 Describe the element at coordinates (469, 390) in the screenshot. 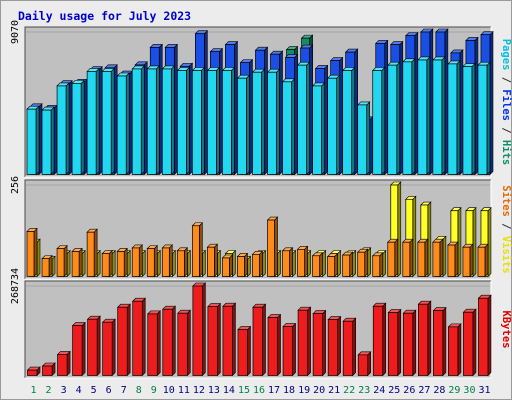

I see `day-label-30: 30` at that location.